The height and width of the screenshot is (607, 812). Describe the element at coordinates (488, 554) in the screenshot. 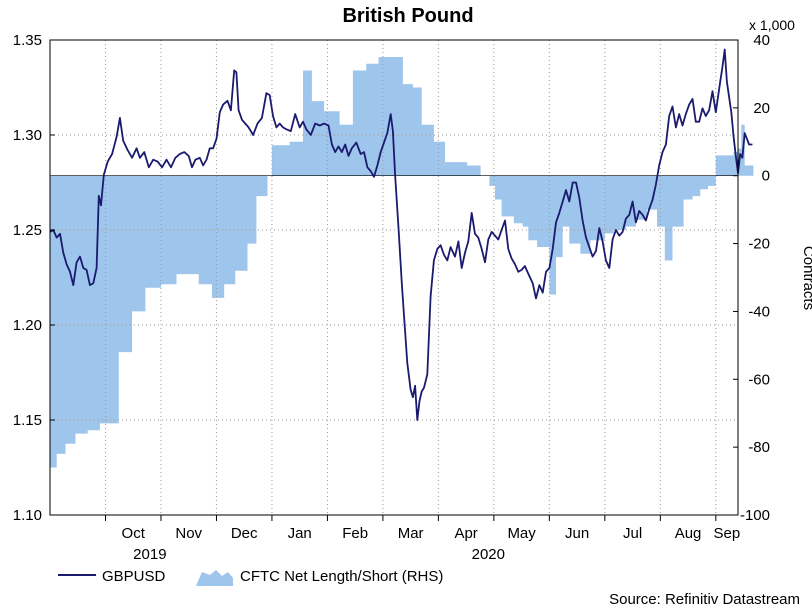

I see `year-label: 2020` at that location.